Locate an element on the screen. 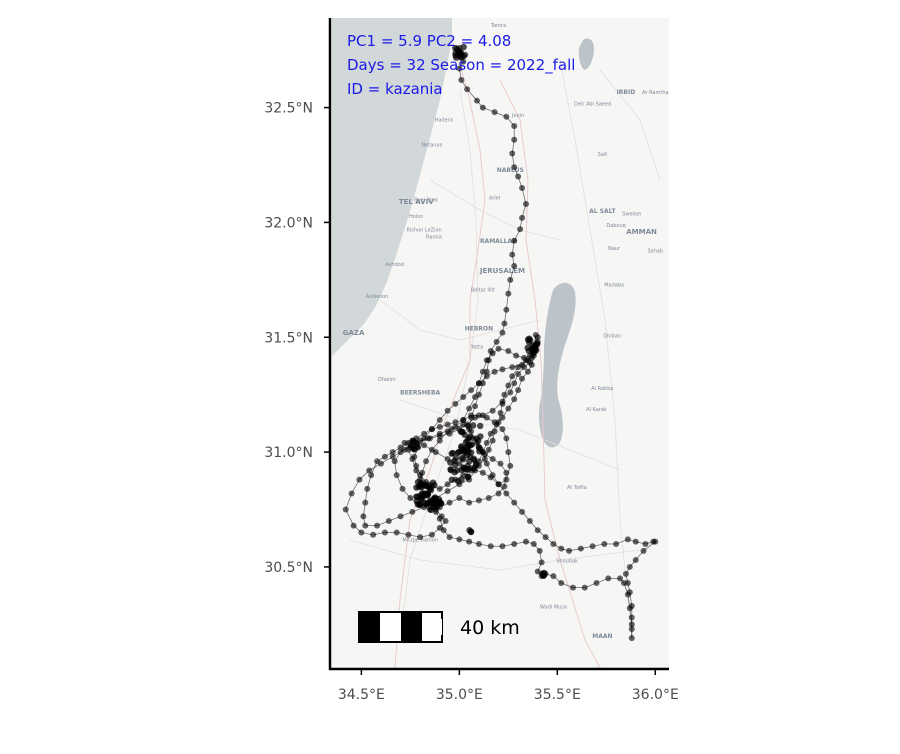  place-label: Rafah is located at coordinates (312, 387).